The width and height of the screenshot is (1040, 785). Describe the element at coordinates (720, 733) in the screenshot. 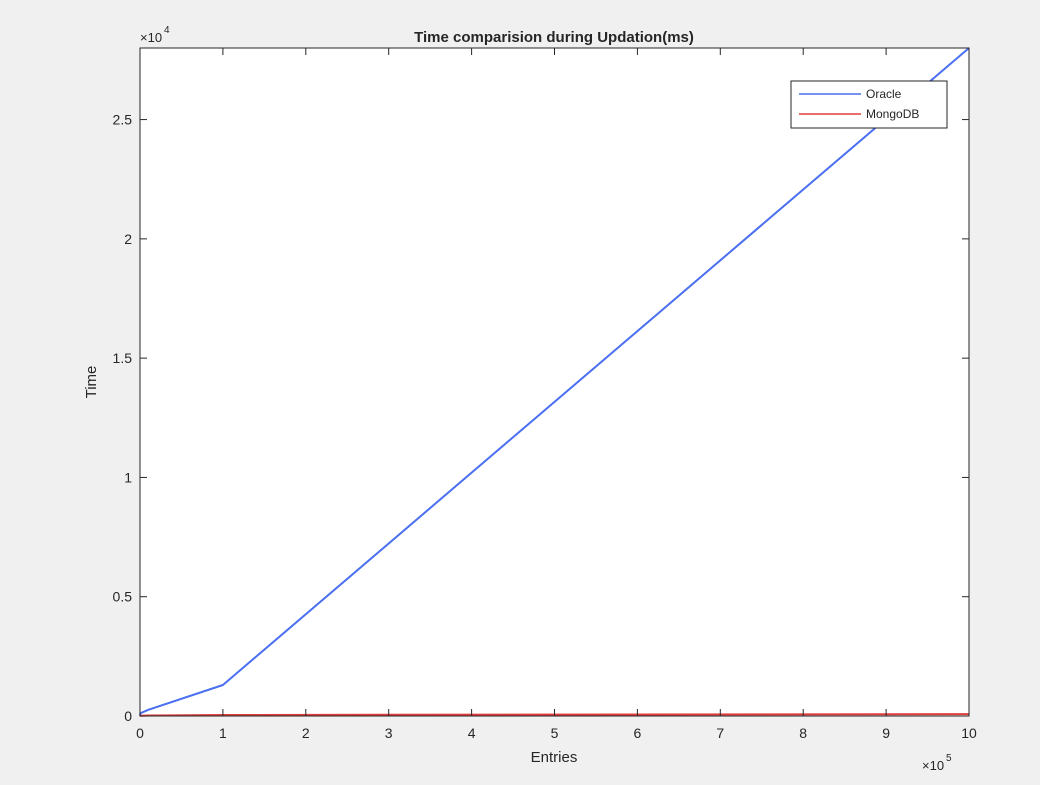

I see `x-tick-label: 7` at that location.